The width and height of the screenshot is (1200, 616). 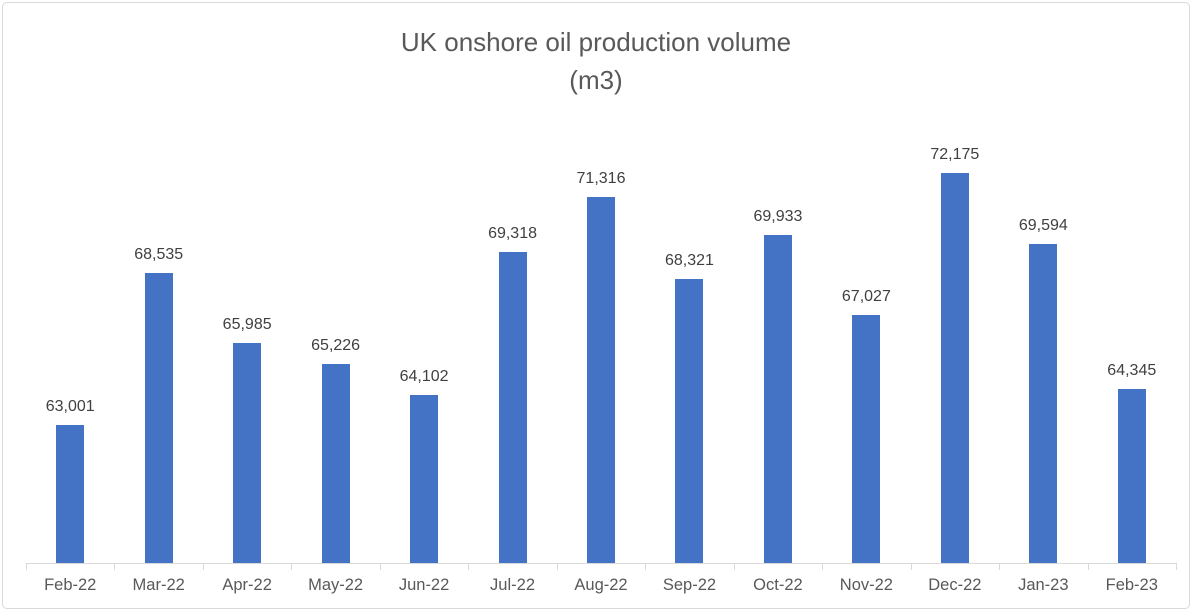 I want to click on chart-title-line2: (m3), so click(x=596, y=80).